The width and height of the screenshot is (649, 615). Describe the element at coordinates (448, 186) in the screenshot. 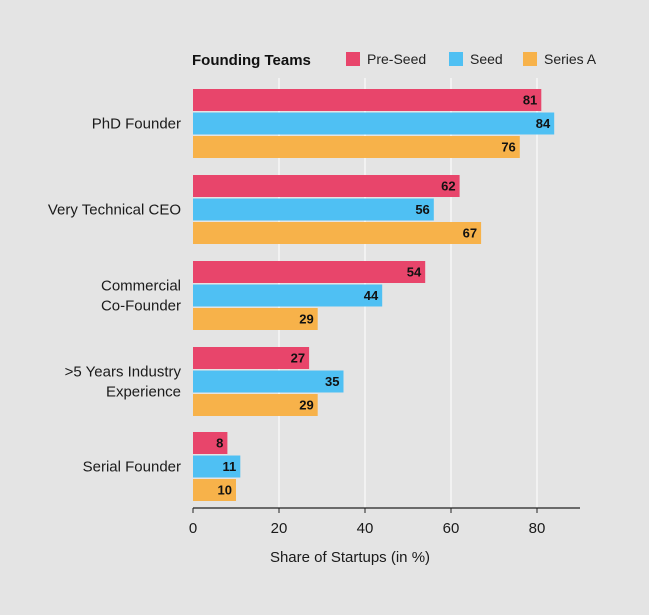

I see `data-label: 62` at that location.